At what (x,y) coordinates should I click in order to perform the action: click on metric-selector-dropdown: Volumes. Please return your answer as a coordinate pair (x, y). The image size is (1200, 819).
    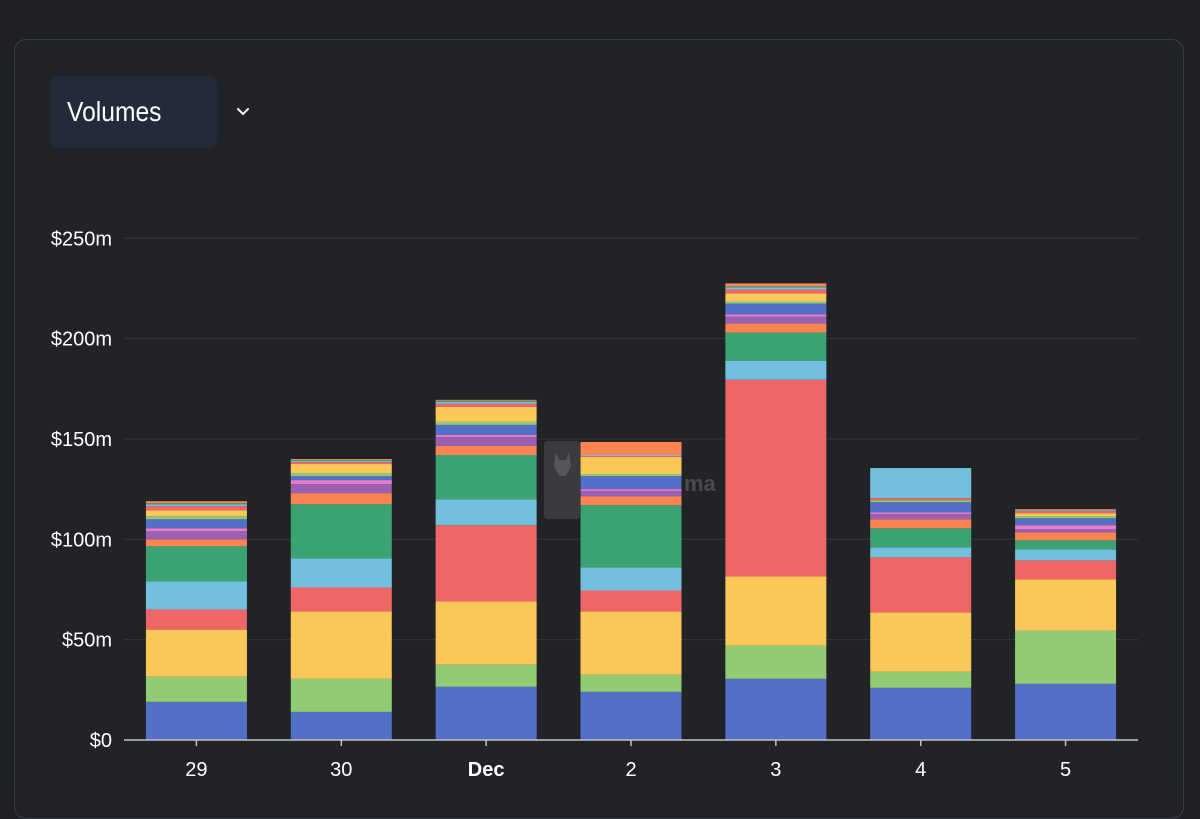
    Looking at the image, I should click on (149, 112).